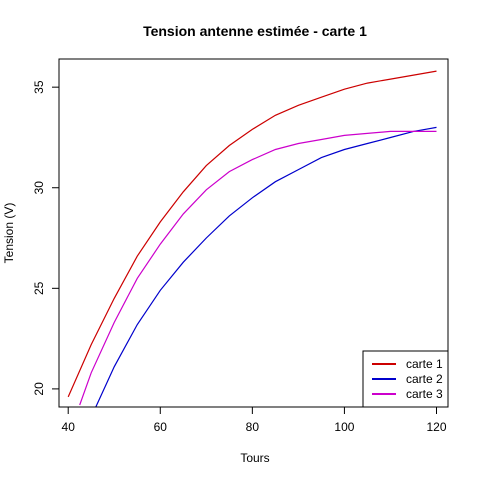 The image size is (480, 485). What do you see at coordinates (436, 427) in the screenshot?
I see `x-tick-label: 120` at bounding box center [436, 427].